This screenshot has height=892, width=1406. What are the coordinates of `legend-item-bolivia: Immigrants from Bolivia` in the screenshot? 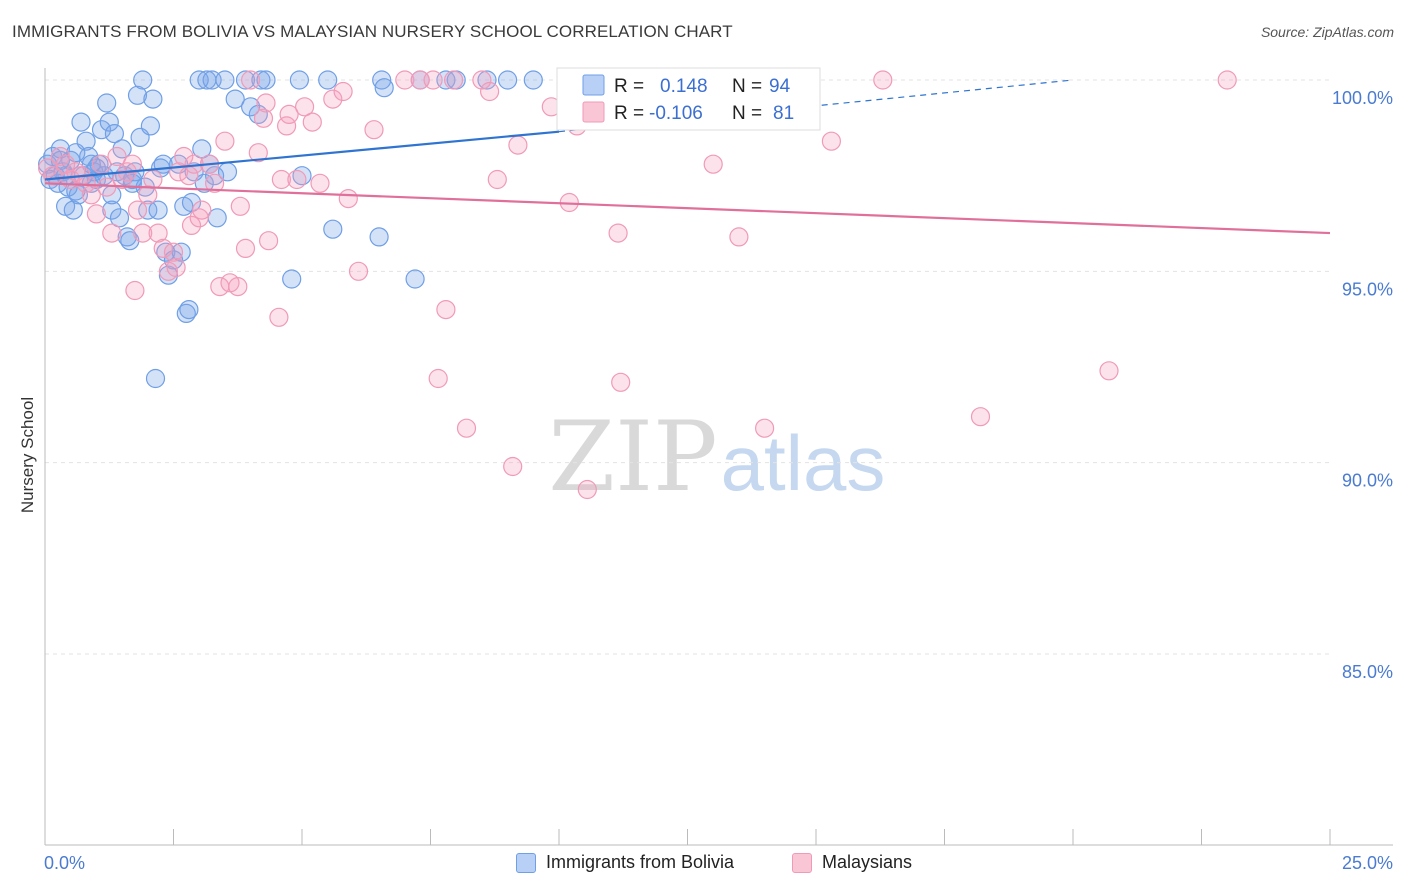 It's located at (625, 862).